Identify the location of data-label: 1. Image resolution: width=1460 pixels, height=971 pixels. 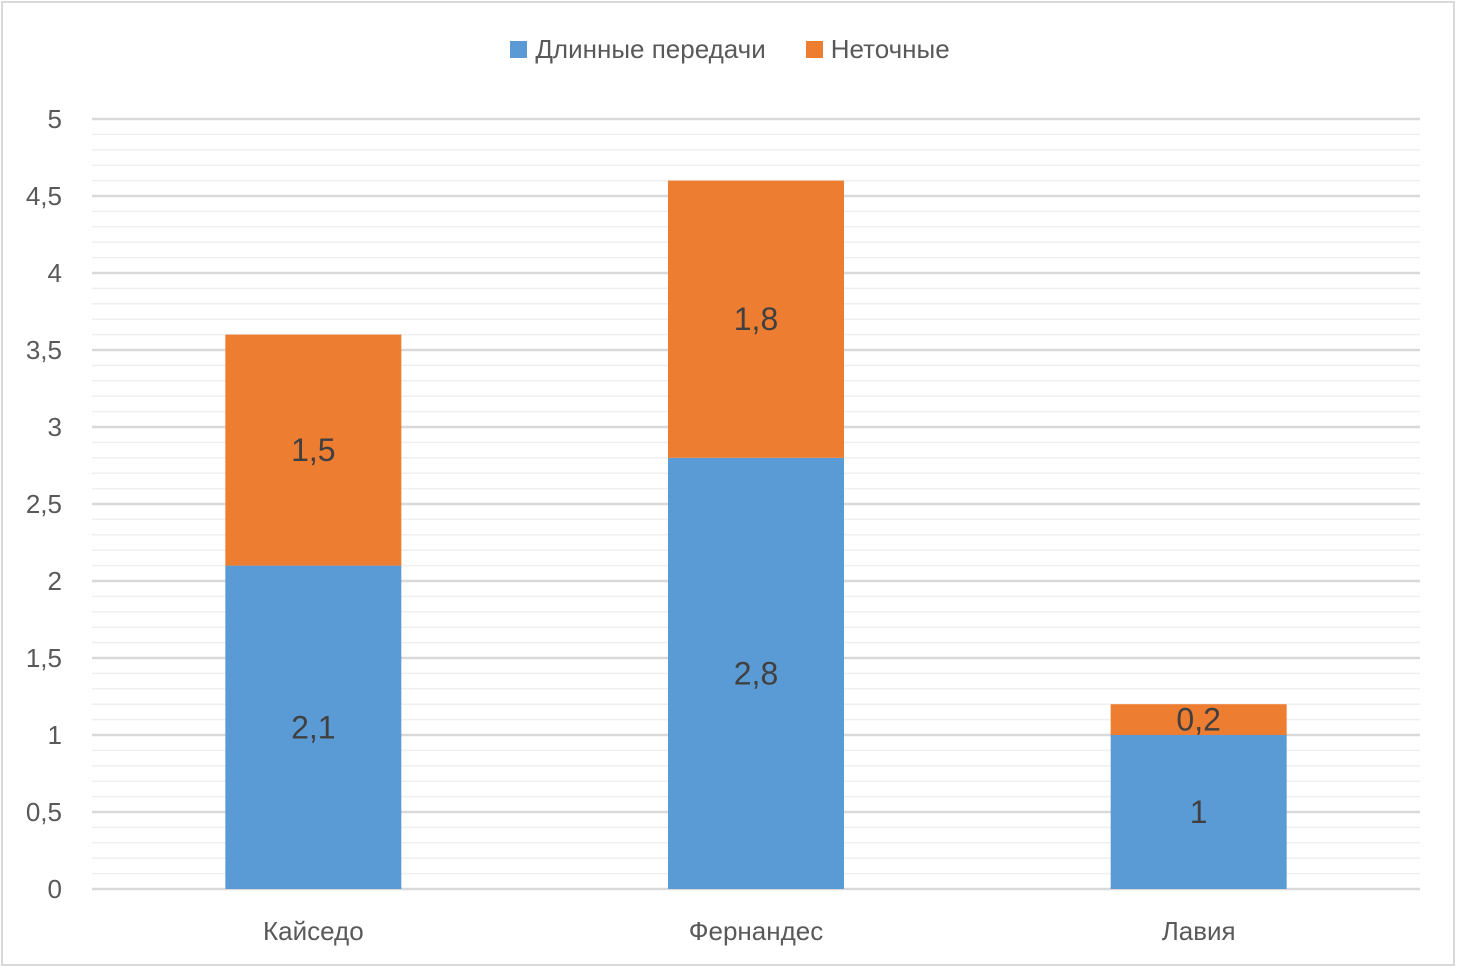
(1199, 812).